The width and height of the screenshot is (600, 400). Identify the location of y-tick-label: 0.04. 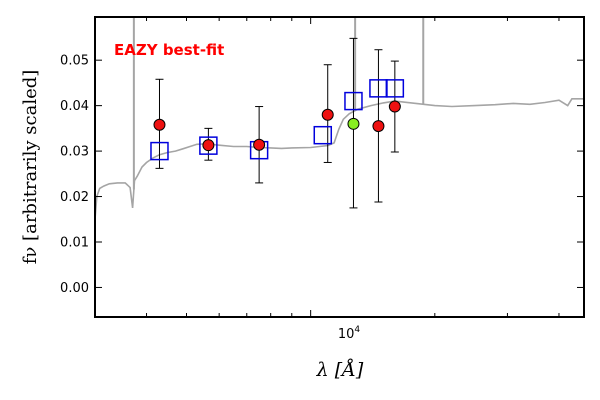
(74, 106).